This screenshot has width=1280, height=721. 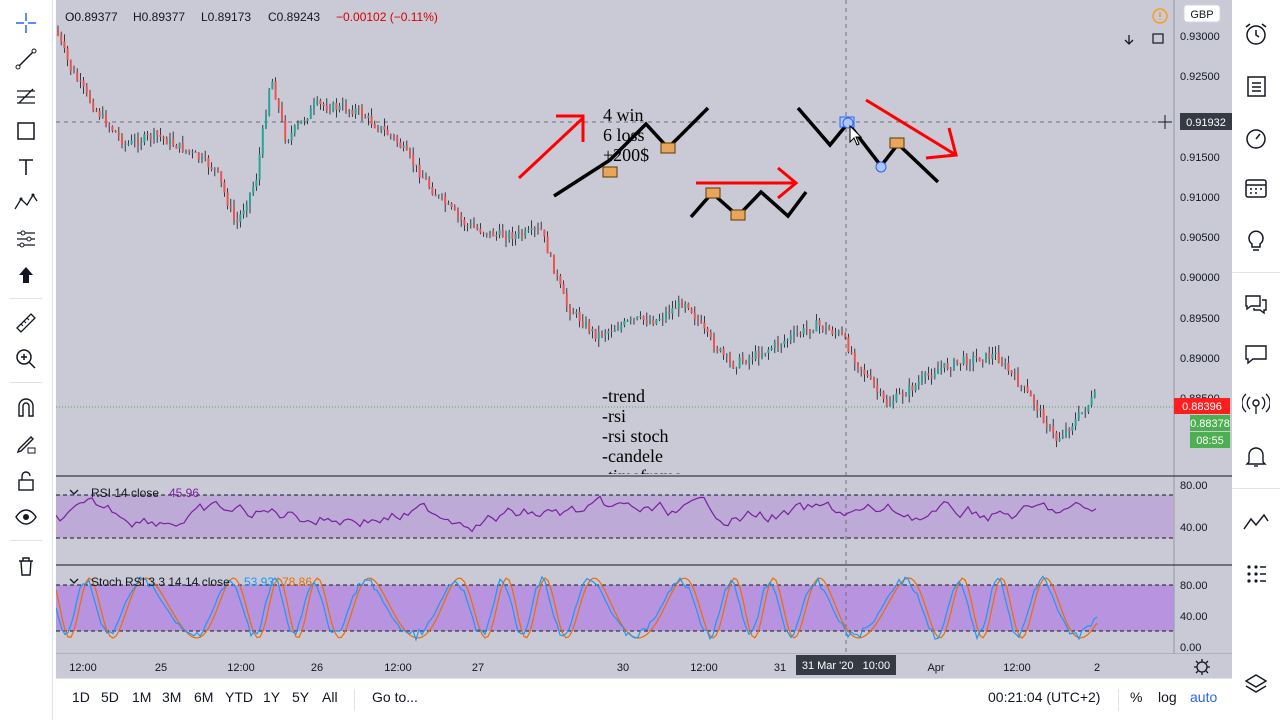 I want to click on zoom-in-icon, so click(x=26, y=359).